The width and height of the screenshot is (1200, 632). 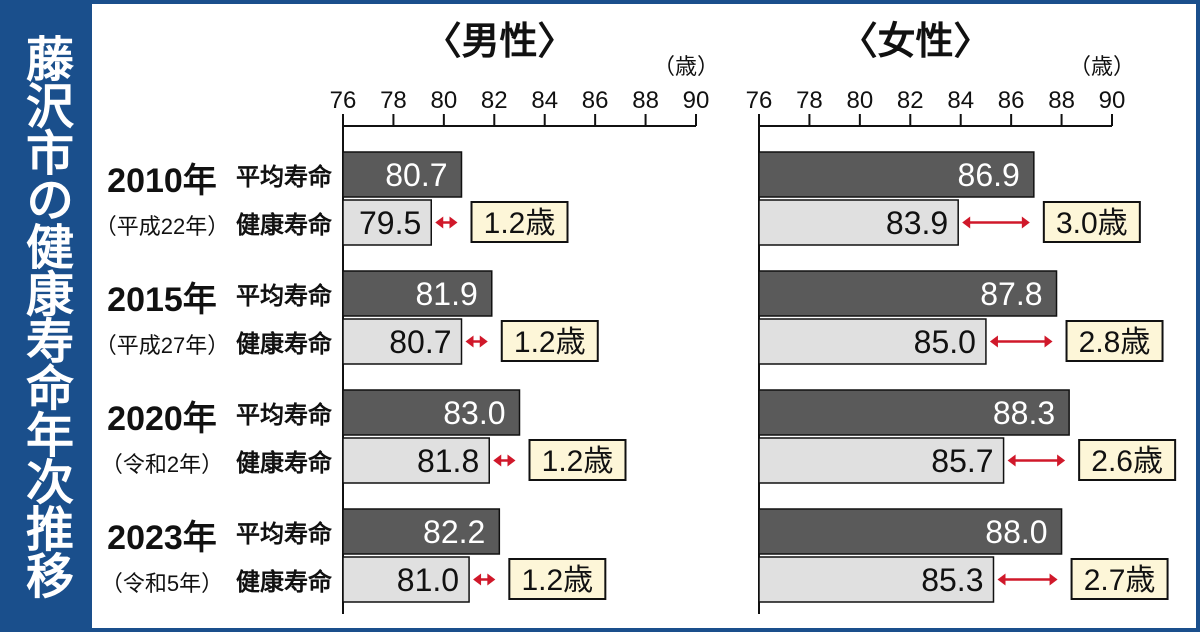 What do you see at coordinates (945, 342) in the screenshot?
I see `bar-healthy-value: 85.0` at bounding box center [945, 342].